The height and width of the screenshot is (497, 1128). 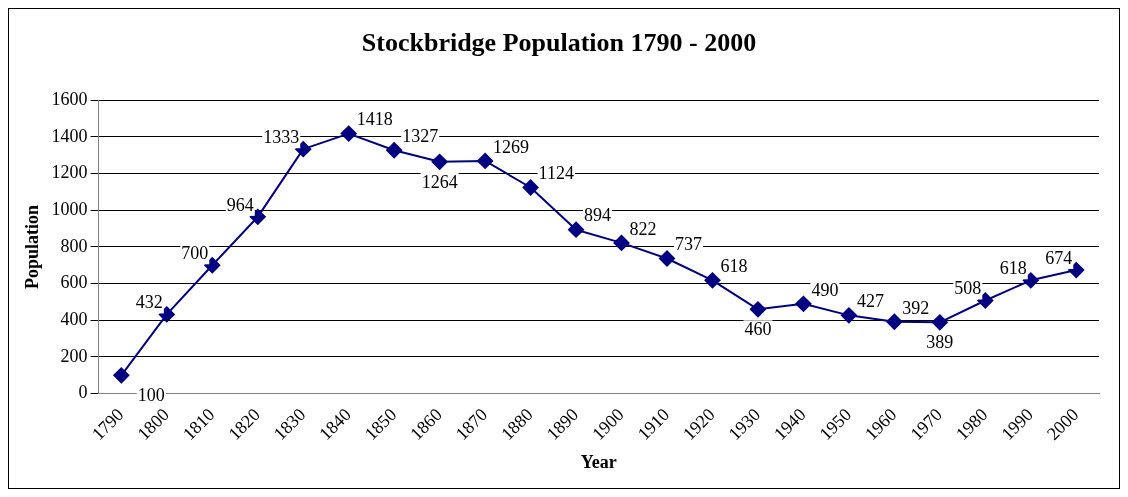 I want to click on y-tick-label: 200, so click(x=74, y=355).